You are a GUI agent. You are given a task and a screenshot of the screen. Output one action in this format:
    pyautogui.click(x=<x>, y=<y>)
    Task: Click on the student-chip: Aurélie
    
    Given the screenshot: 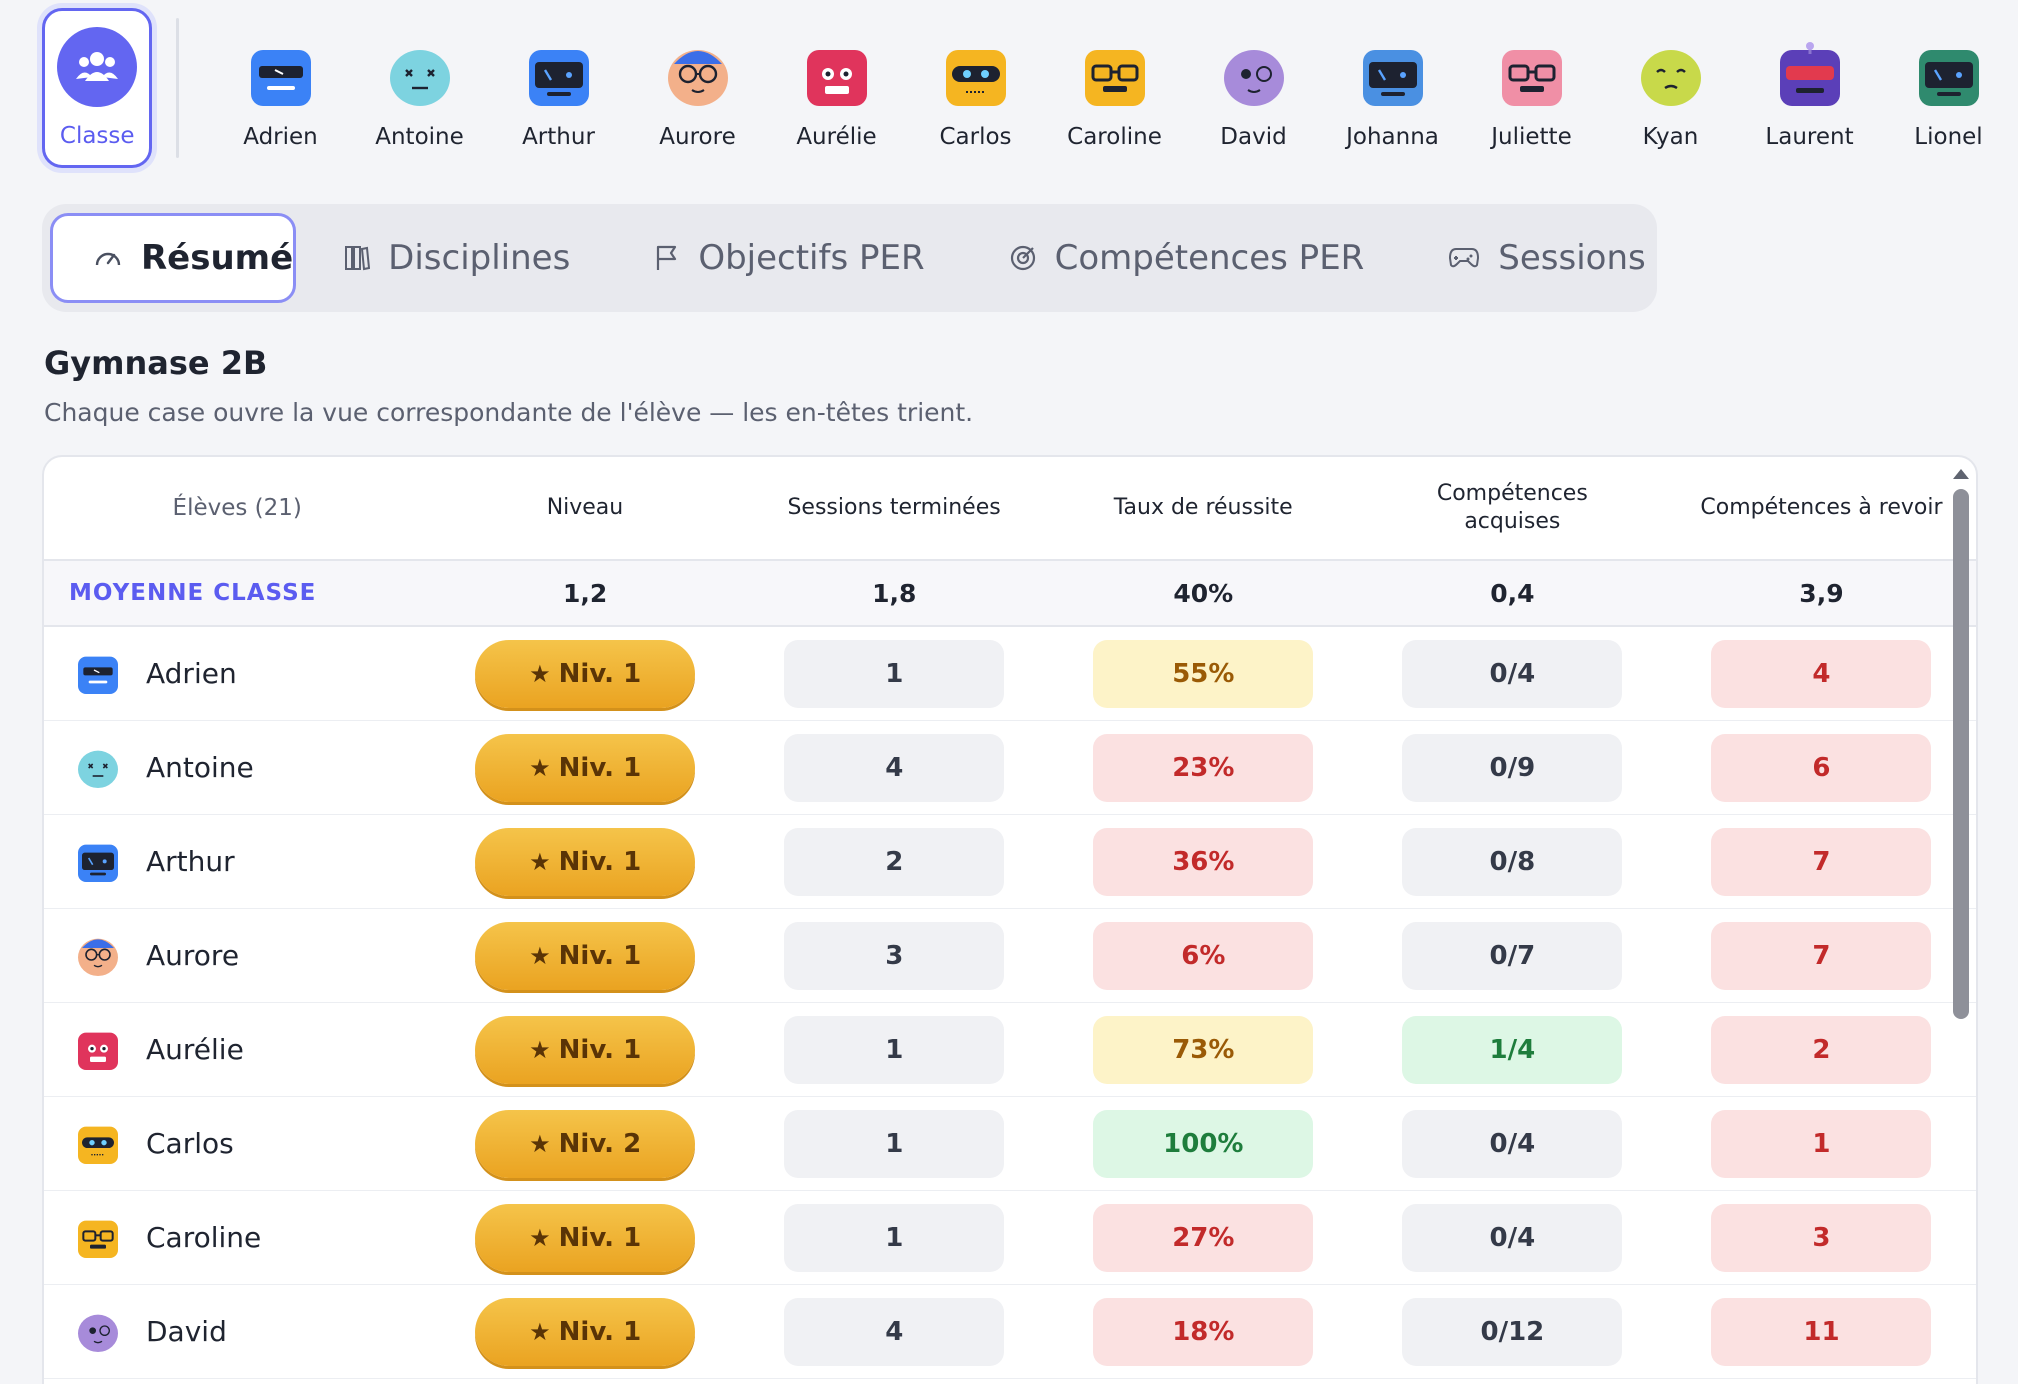 What is the action you would take?
    pyautogui.click(x=836, y=79)
    